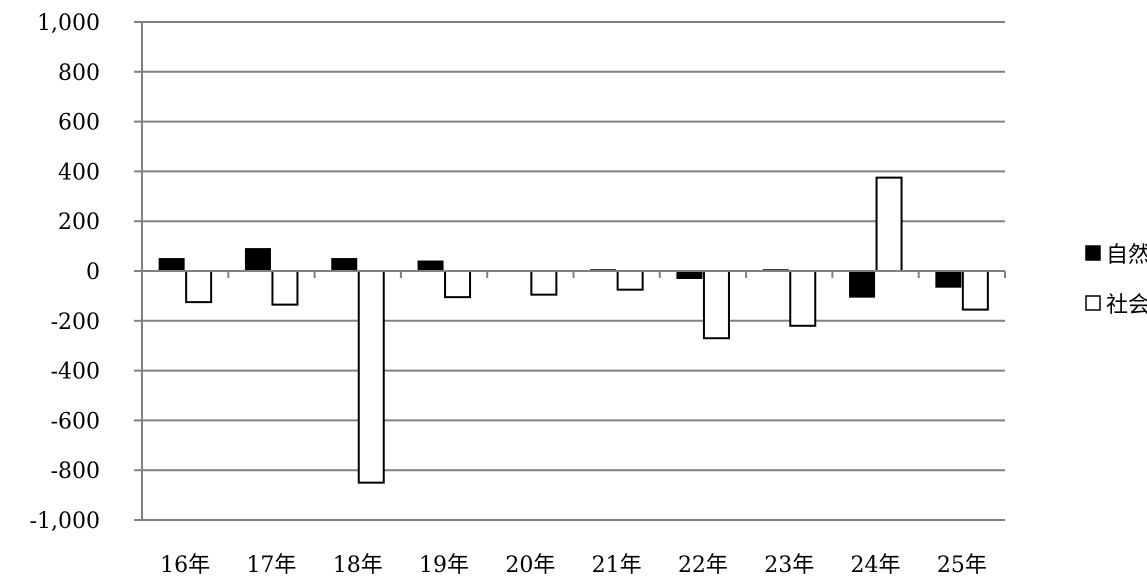 The width and height of the screenshot is (1147, 586). Describe the element at coordinates (789, 565) in the screenshot. I see `x-category-label: 23年` at that location.